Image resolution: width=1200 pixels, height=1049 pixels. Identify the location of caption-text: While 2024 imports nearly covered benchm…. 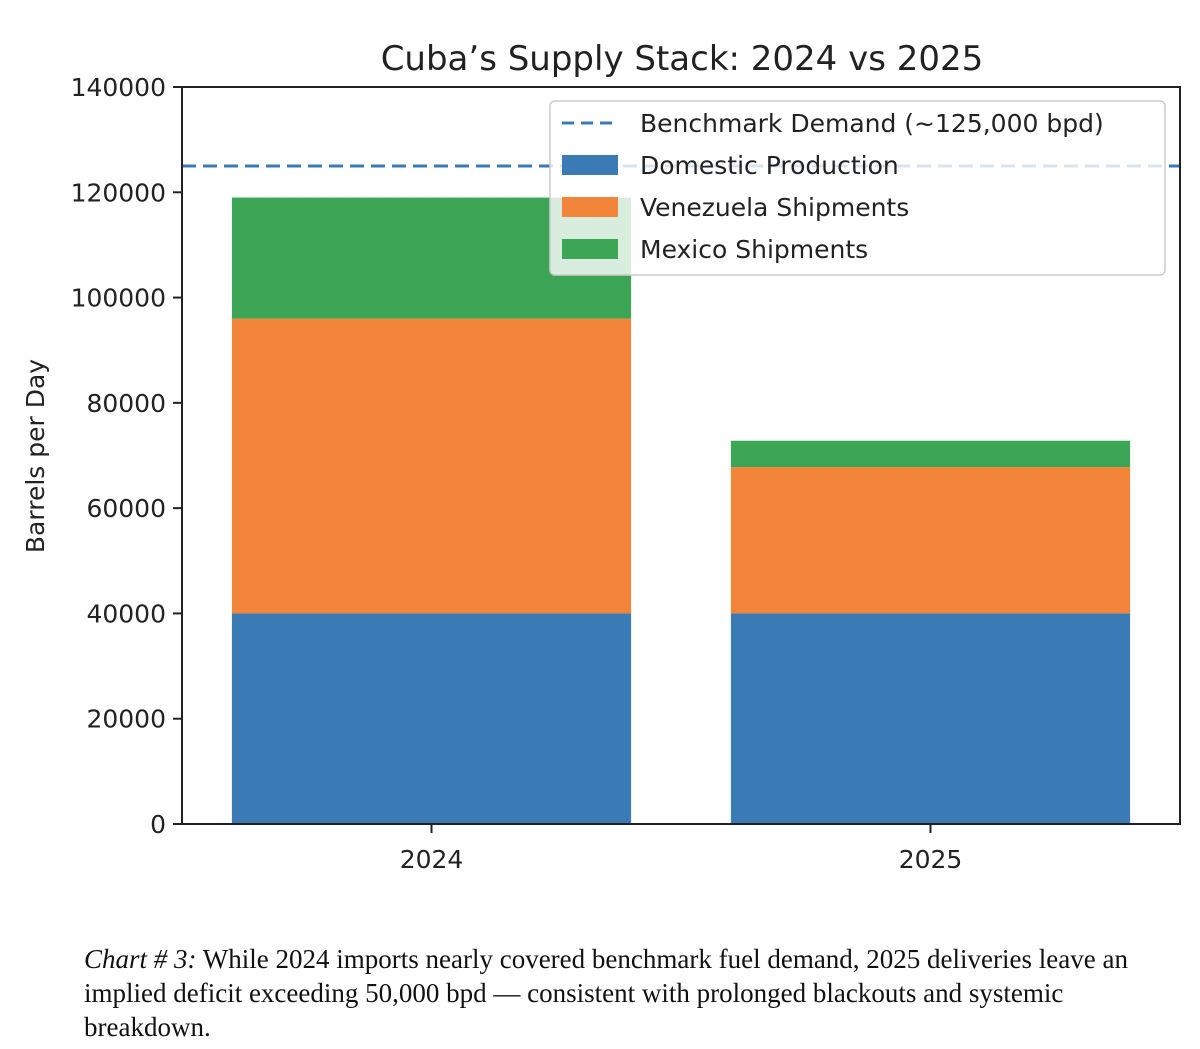
(606, 993).